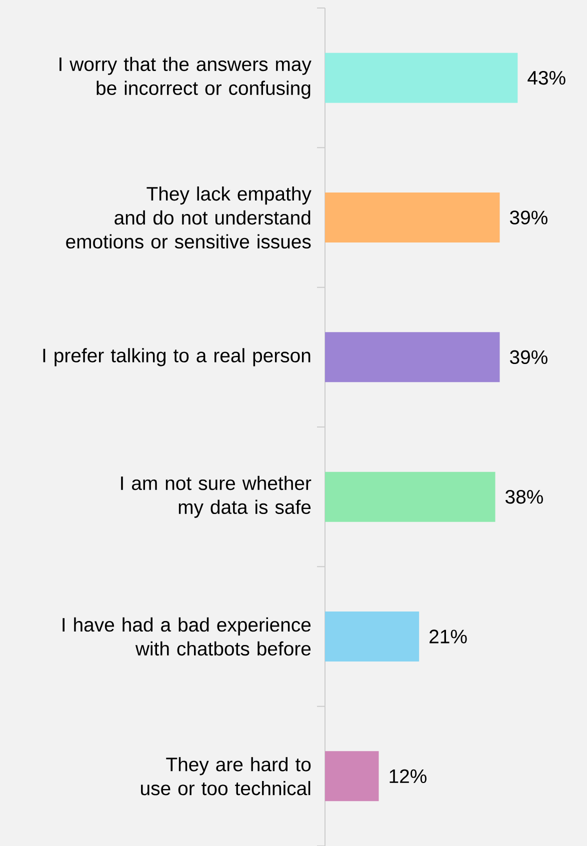 The image size is (587, 846). Describe the element at coordinates (547, 77) in the screenshot. I see `data-label: 43%` at that location.